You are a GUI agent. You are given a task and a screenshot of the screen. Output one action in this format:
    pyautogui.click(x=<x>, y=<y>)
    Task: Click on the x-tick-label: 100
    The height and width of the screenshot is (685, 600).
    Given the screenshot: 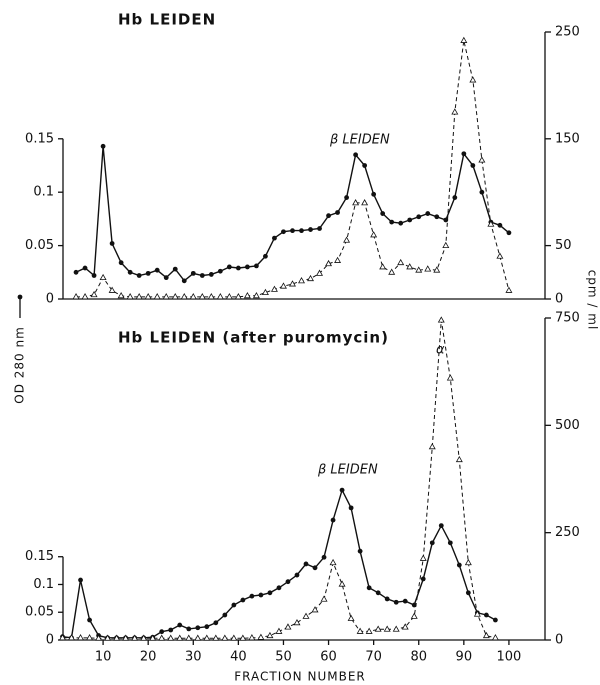 What is the action you would take?
    pyautogui.click(x=509, y=657)
    